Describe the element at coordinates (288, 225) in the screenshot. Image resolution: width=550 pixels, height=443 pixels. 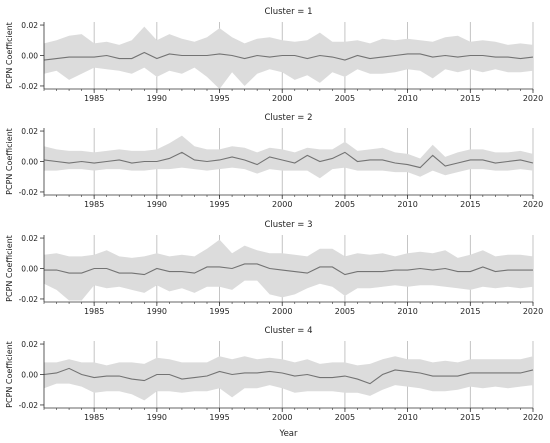
I see `panel-title: Cluster = 3` at that location.